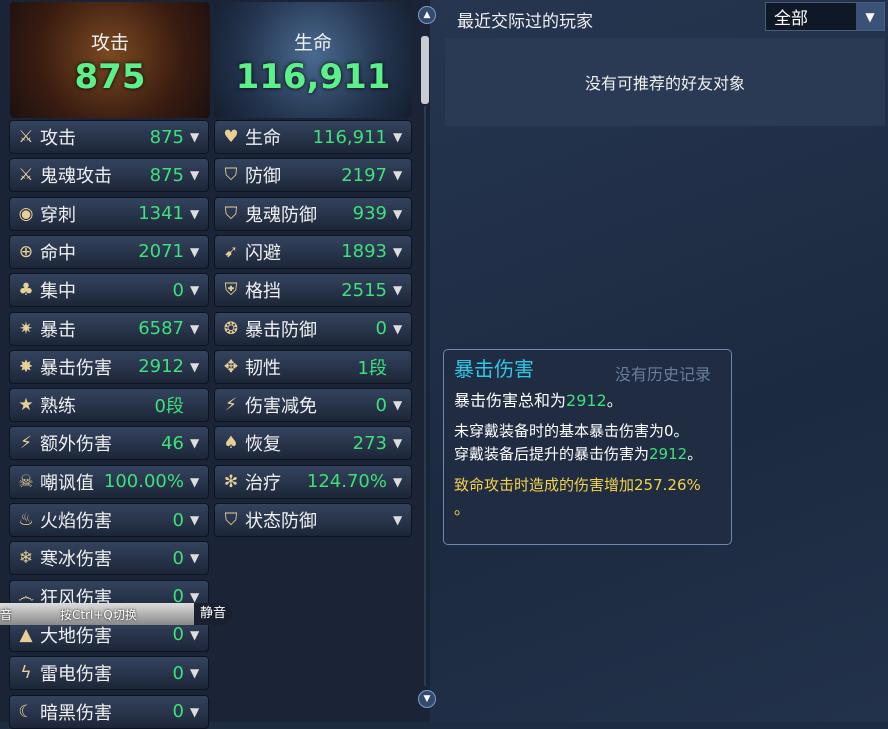 Image resolution: width=888 pixels, height=729 pixels. What do you see at coordinates (313, 137) in the screenshot?
I see `stat-row: ♥ 生命 116,911 ▼` at bounding box center [313, 137].